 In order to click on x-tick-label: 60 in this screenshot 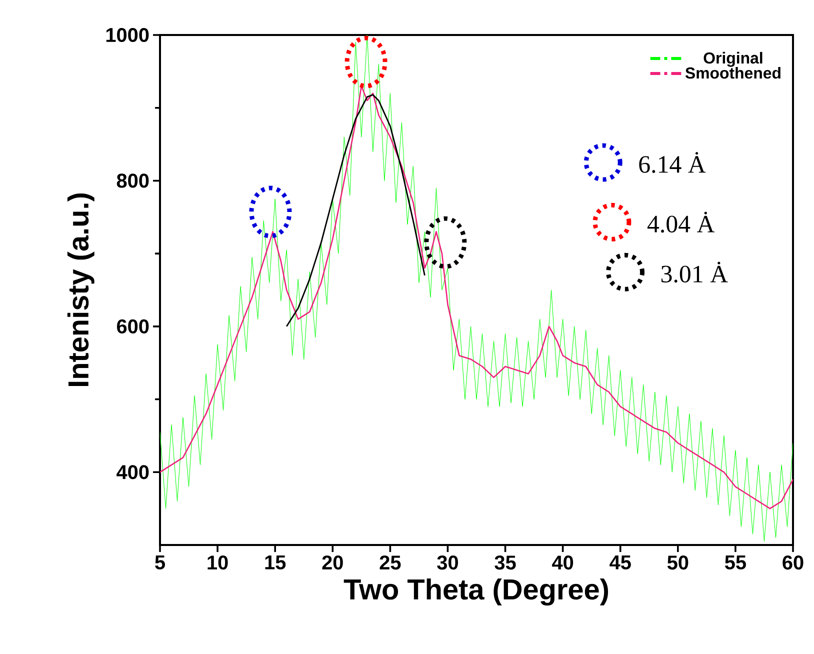, I will do `click(793, 563)`.